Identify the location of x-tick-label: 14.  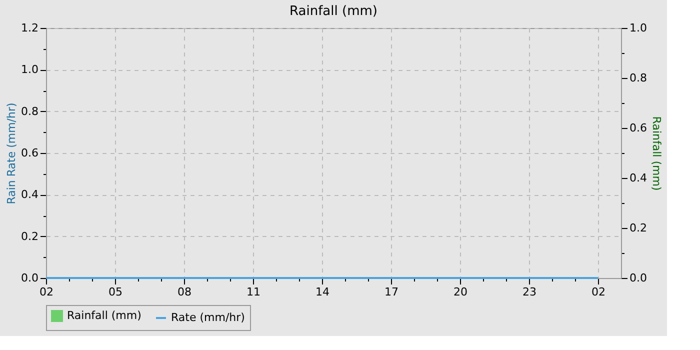
(323, 292).